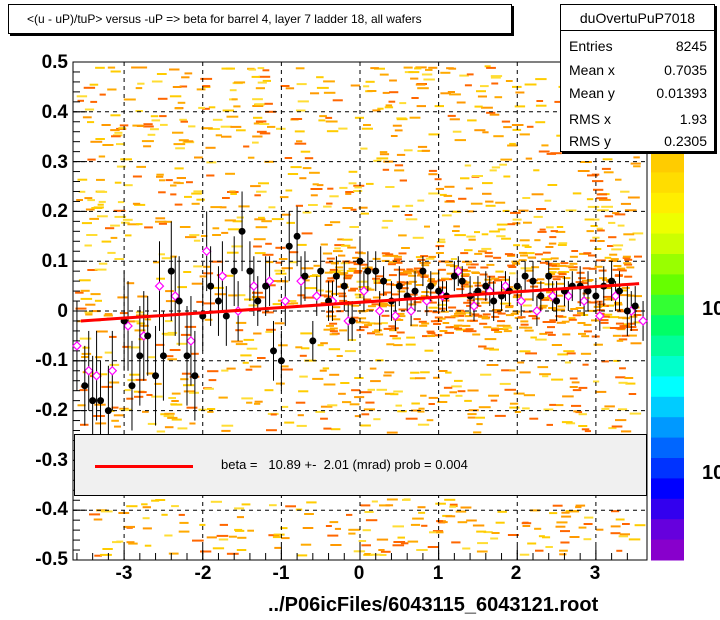 This screenshot has width=720, height=620. I want to click on magenta-profile-point, so click(269, 281).